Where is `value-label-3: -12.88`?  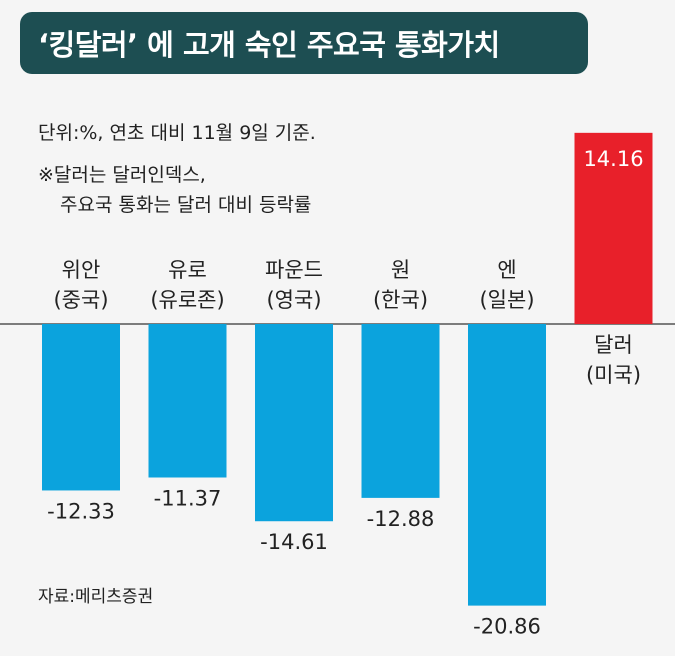
value-label-3: -12.88 is located at coordinates (401, 519).